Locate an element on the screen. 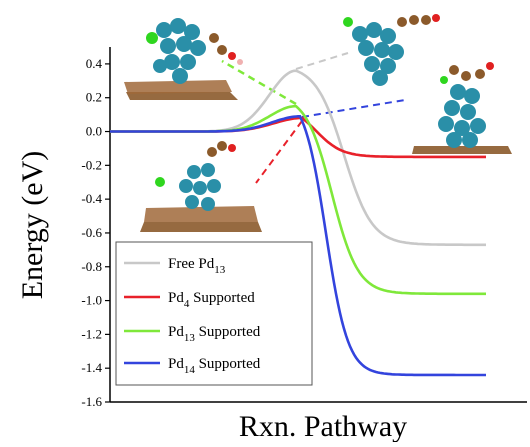 The width and height of the screenshot is (530, 447). x-axis-title: Rxn. Pathway is located at coordinates (323, 426).